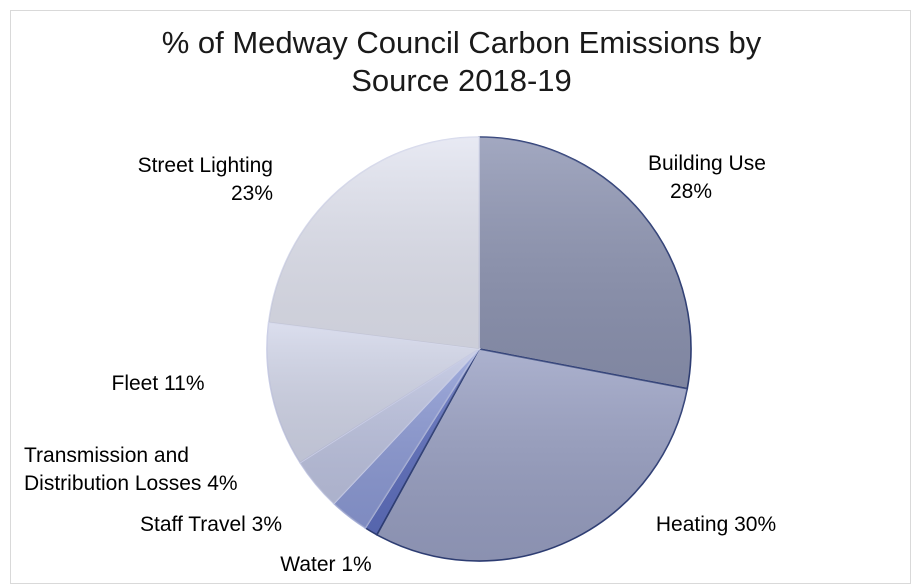 The image size is (923, 585). Describe the element at coordinates (707, 177) in the screenshot. I see `data-label-building-use: Building Use 28%` at that location.